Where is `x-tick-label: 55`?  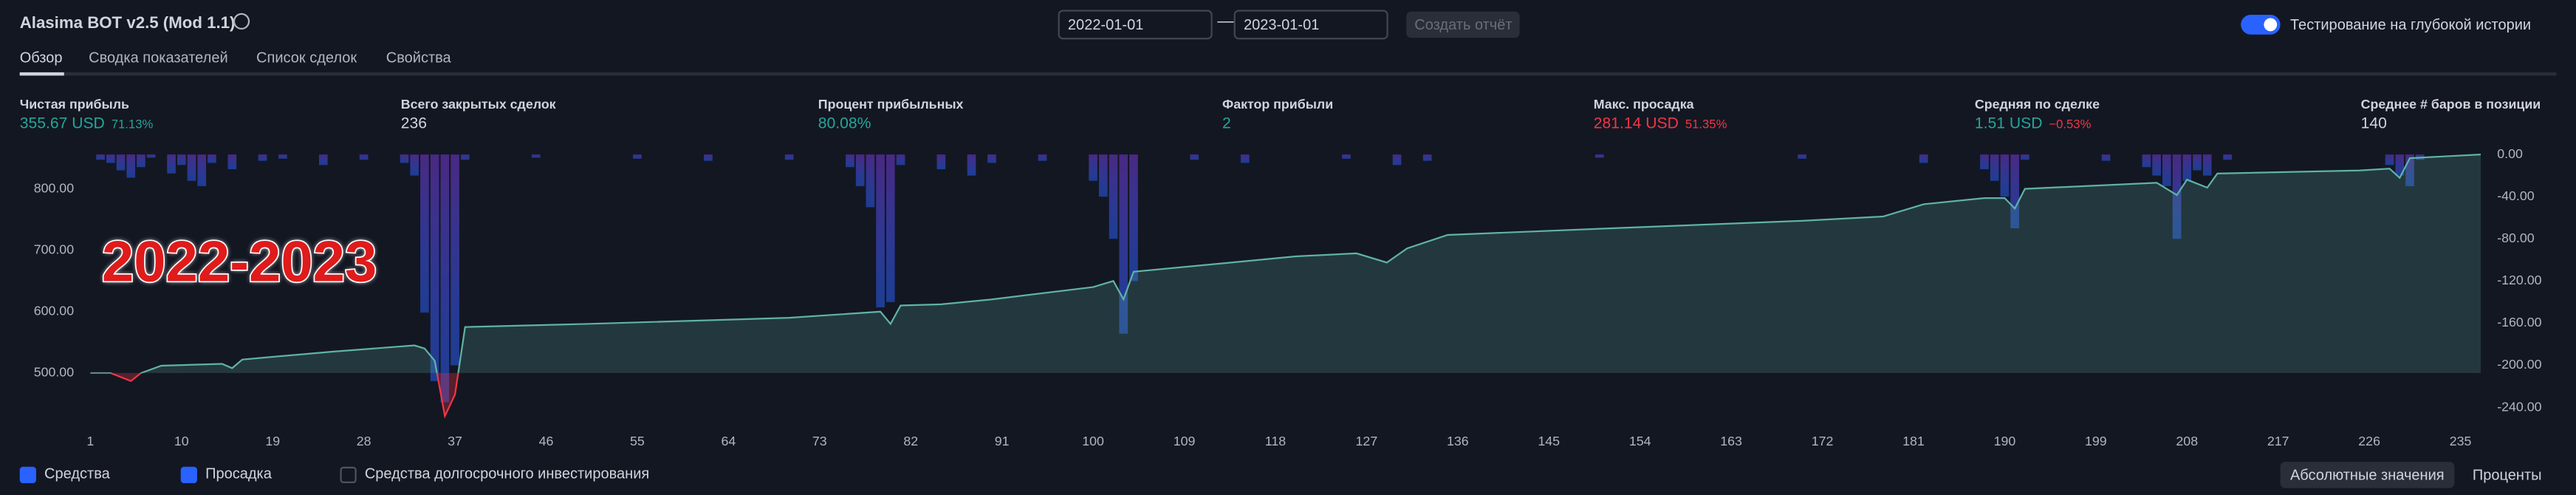
x-tick-label: 55 is located at coordinates (637, 441).